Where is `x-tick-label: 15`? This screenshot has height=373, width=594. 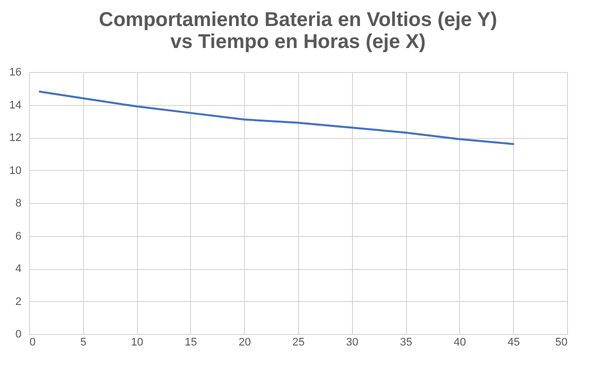
x-tick-label: 15 is located at coordinates (191, 342).